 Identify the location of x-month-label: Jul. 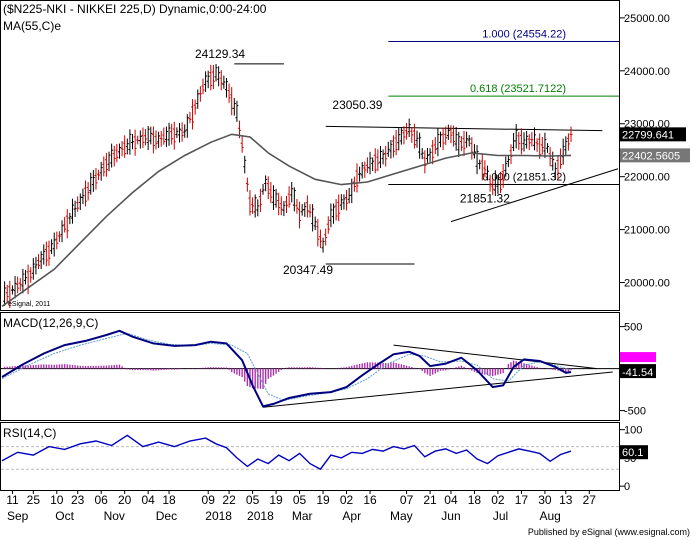
(500, 516).